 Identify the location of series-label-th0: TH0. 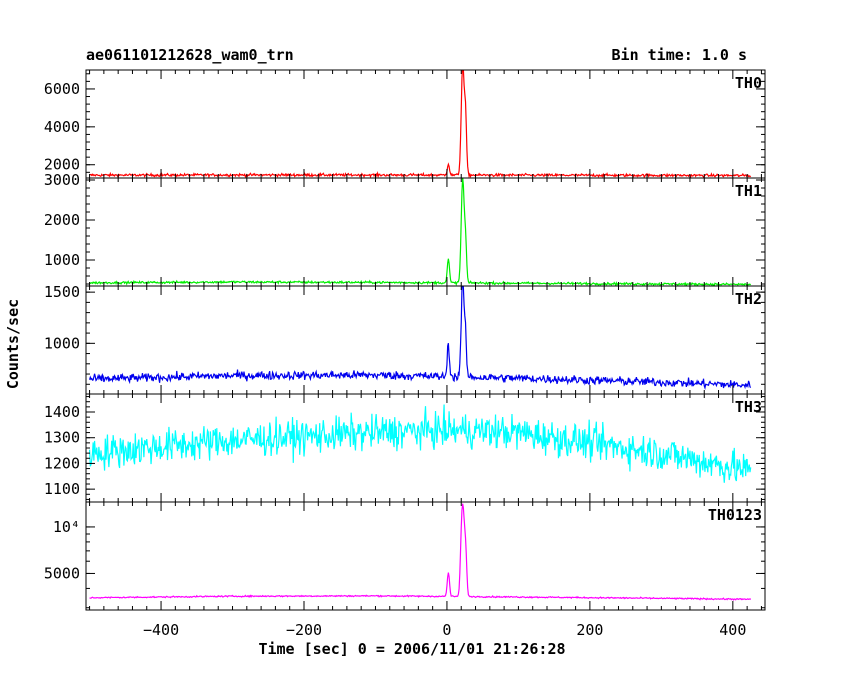
(748, 83).